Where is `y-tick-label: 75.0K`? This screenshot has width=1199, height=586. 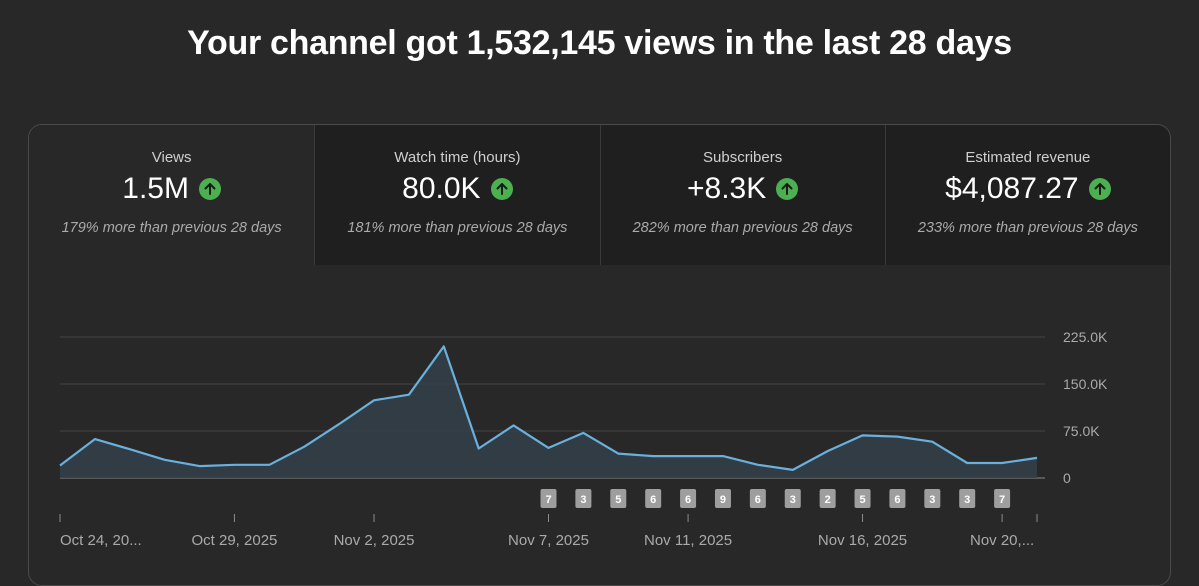 y-tick-label: 75.0K is located at coordinates (1081, 431).